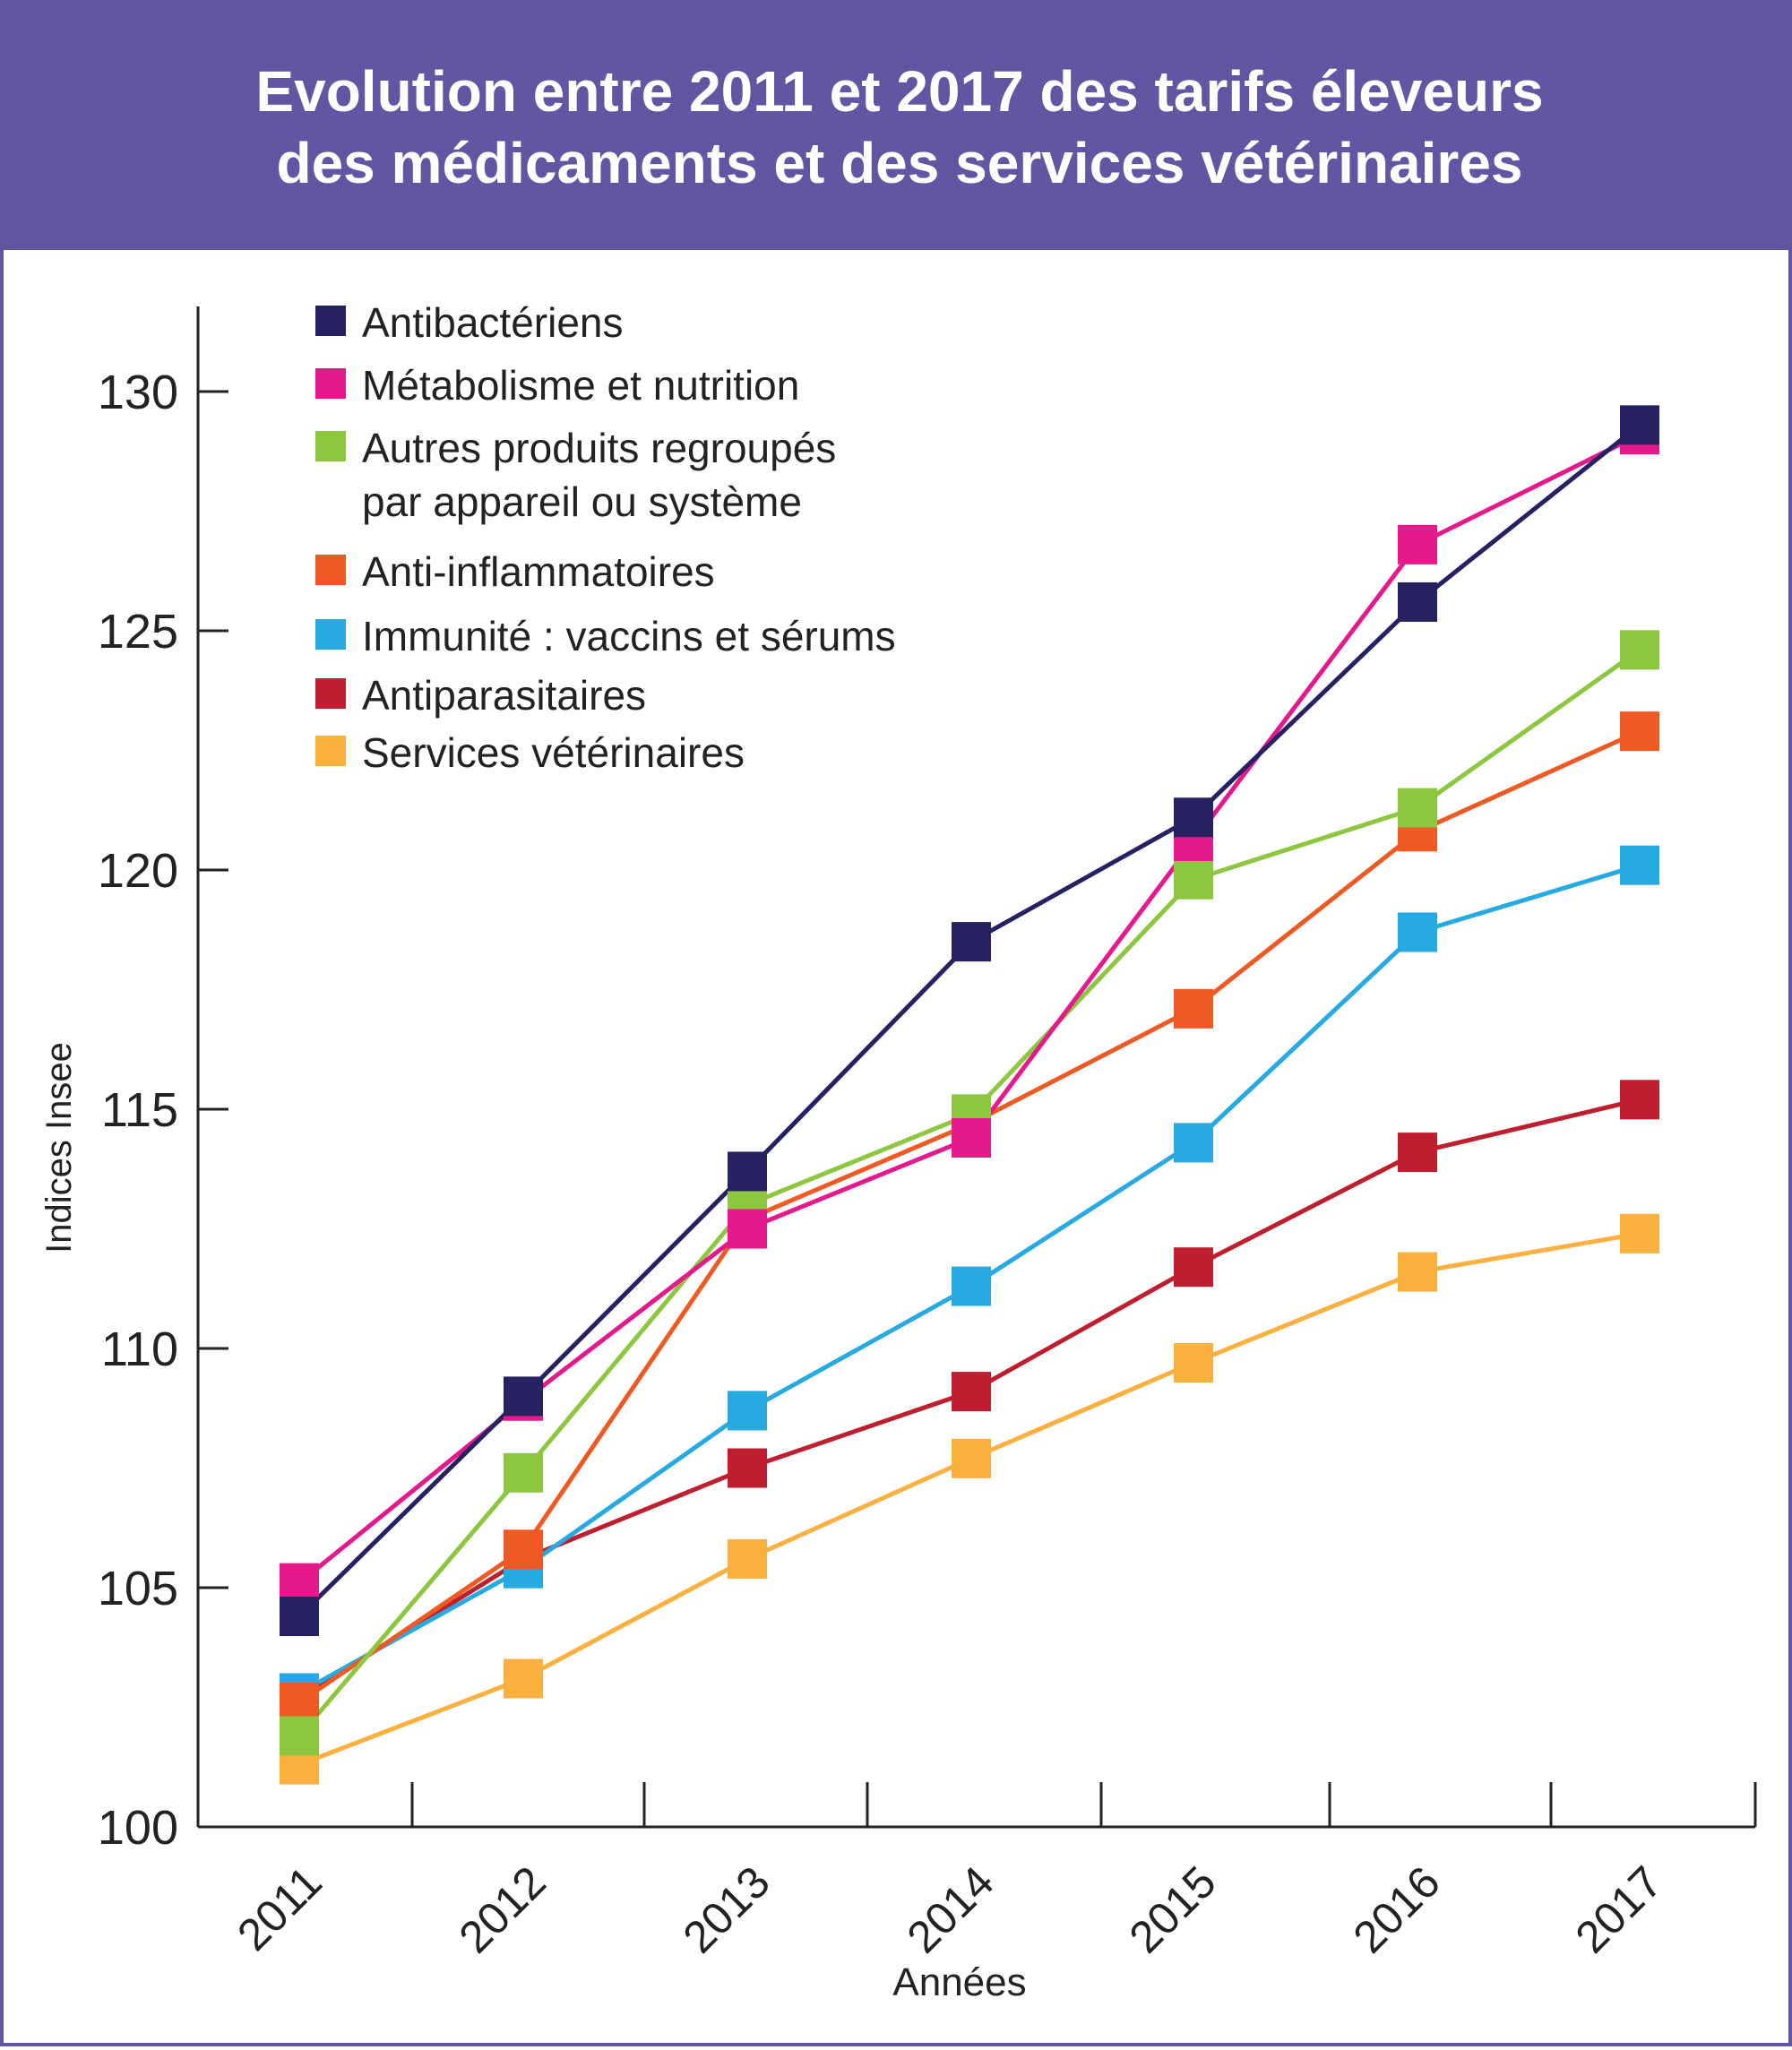 The height and width of the screenshot is (2050, 1792). Describe the element at coordinates (1193, 880) in the screenshot. I see `series-3-point-2015` at that location.